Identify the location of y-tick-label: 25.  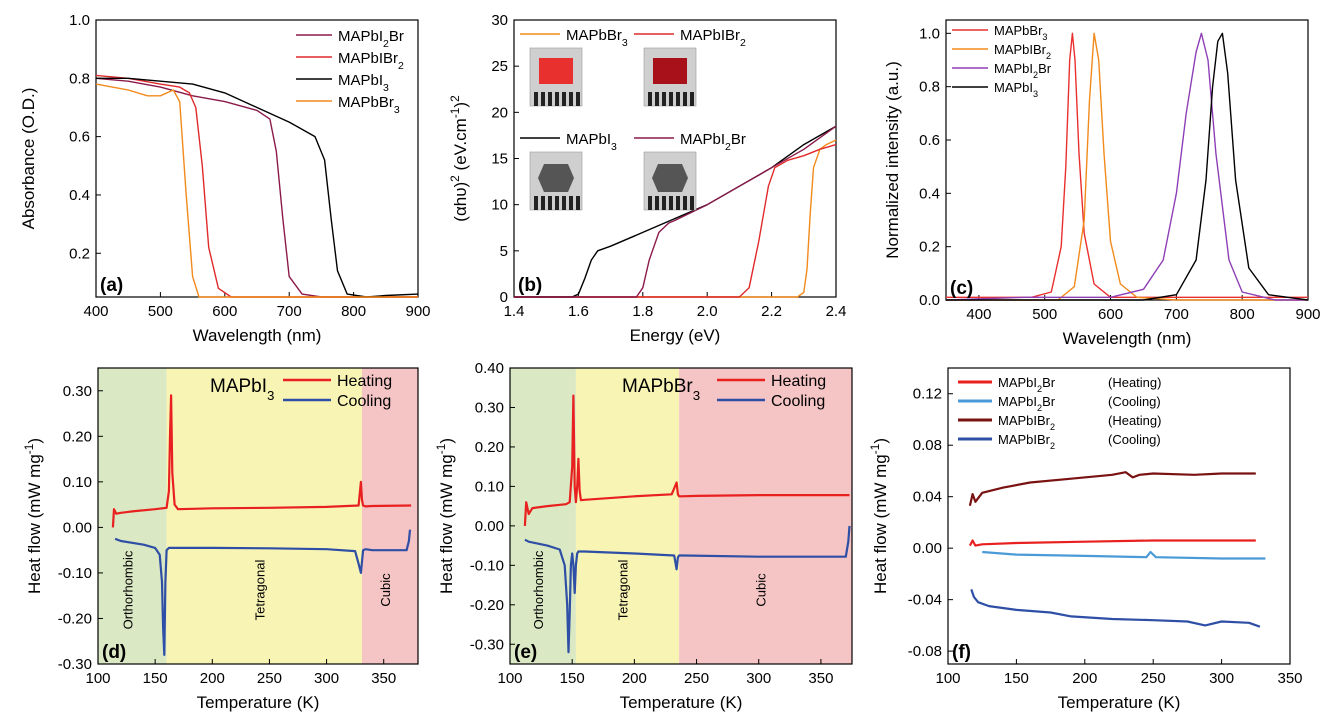
(499, 66).